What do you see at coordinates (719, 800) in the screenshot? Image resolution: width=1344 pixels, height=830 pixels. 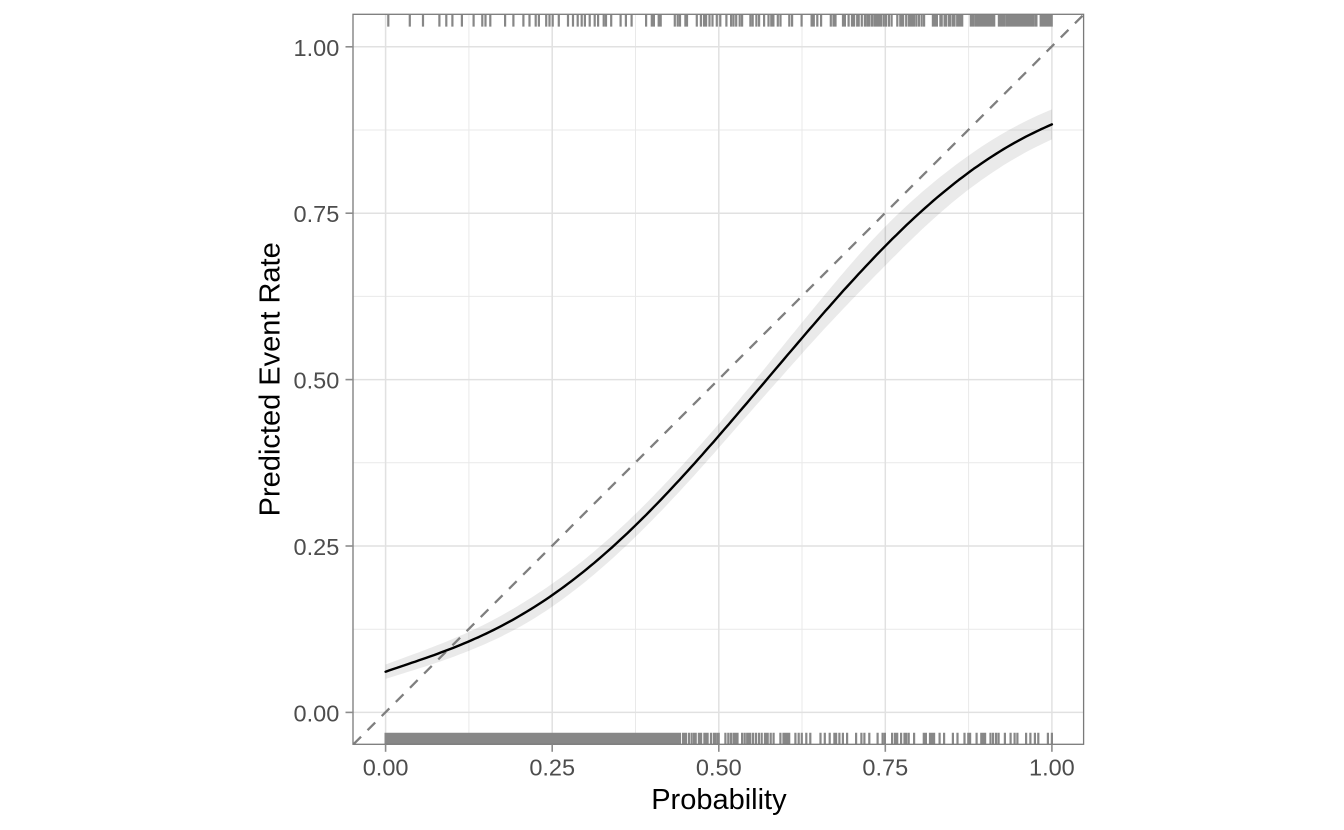 I see `svg-text: Probability` at bounding box center [719, 800].